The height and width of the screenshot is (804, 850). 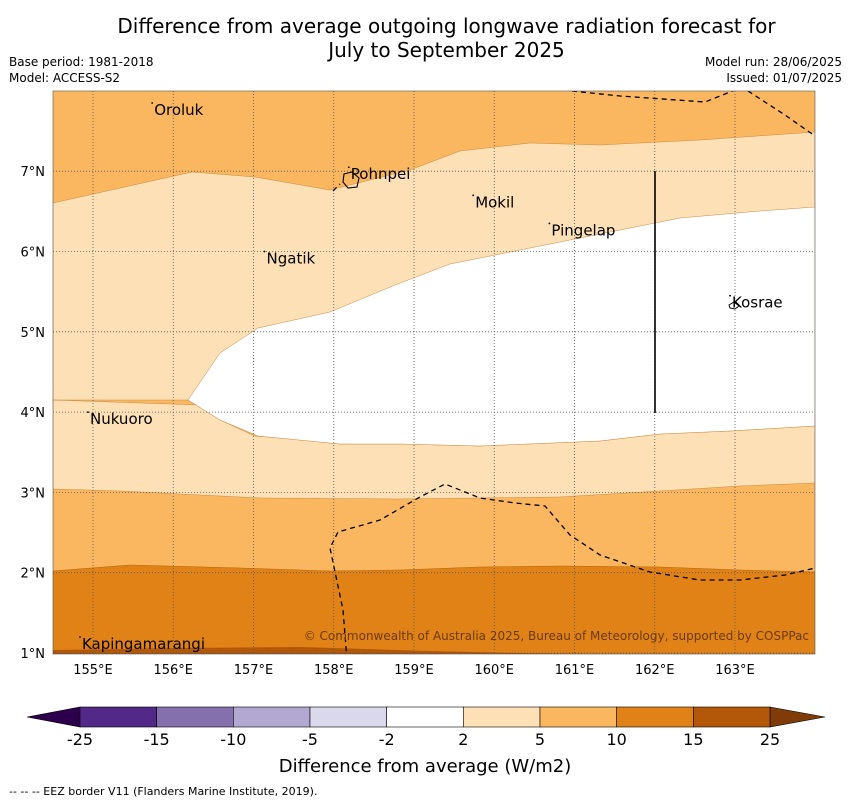 I want to click on base-period: Base period: 1981-2018, so click(x=81, y=62).